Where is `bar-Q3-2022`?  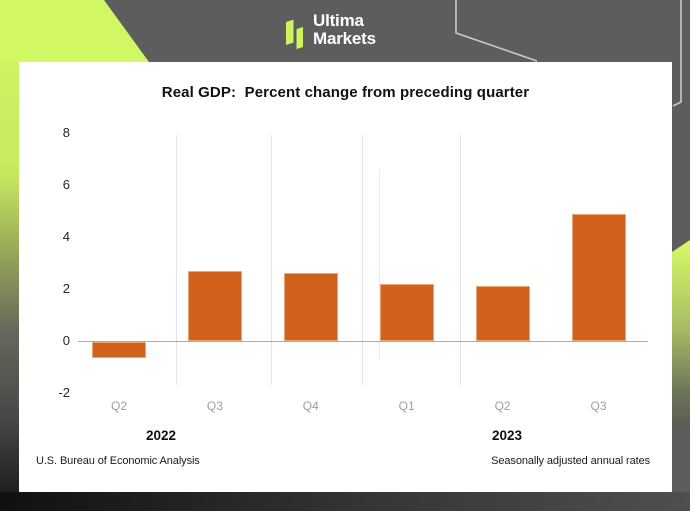
bar-Q3-2022 is located at coordinates (214, 305).